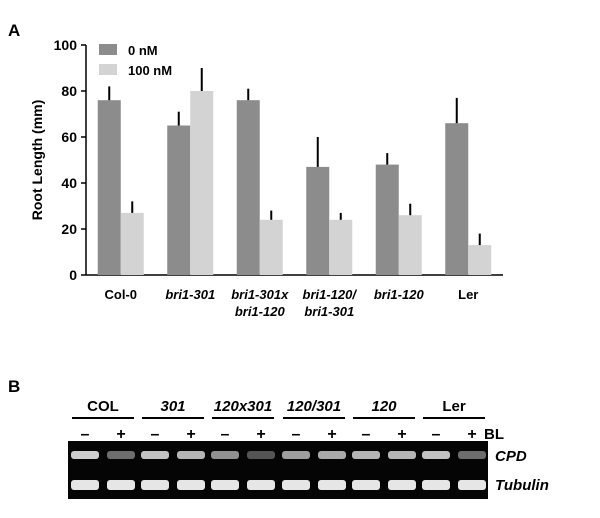  What do you see at coordinates (243, 406) in the screenshot?
I see `gel-group-label: 120x301` at bounding box center [243, 406].